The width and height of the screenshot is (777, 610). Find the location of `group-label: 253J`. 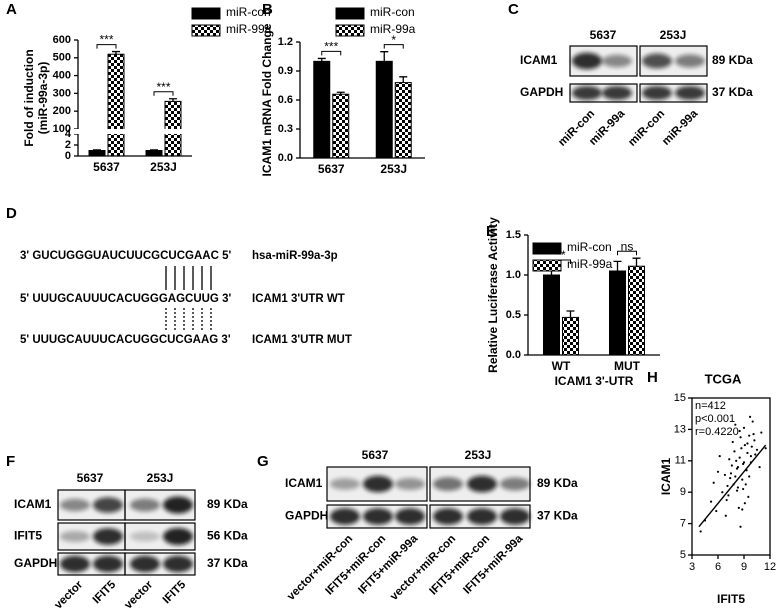

group-label: 253J is located at coordinates (673, 35).